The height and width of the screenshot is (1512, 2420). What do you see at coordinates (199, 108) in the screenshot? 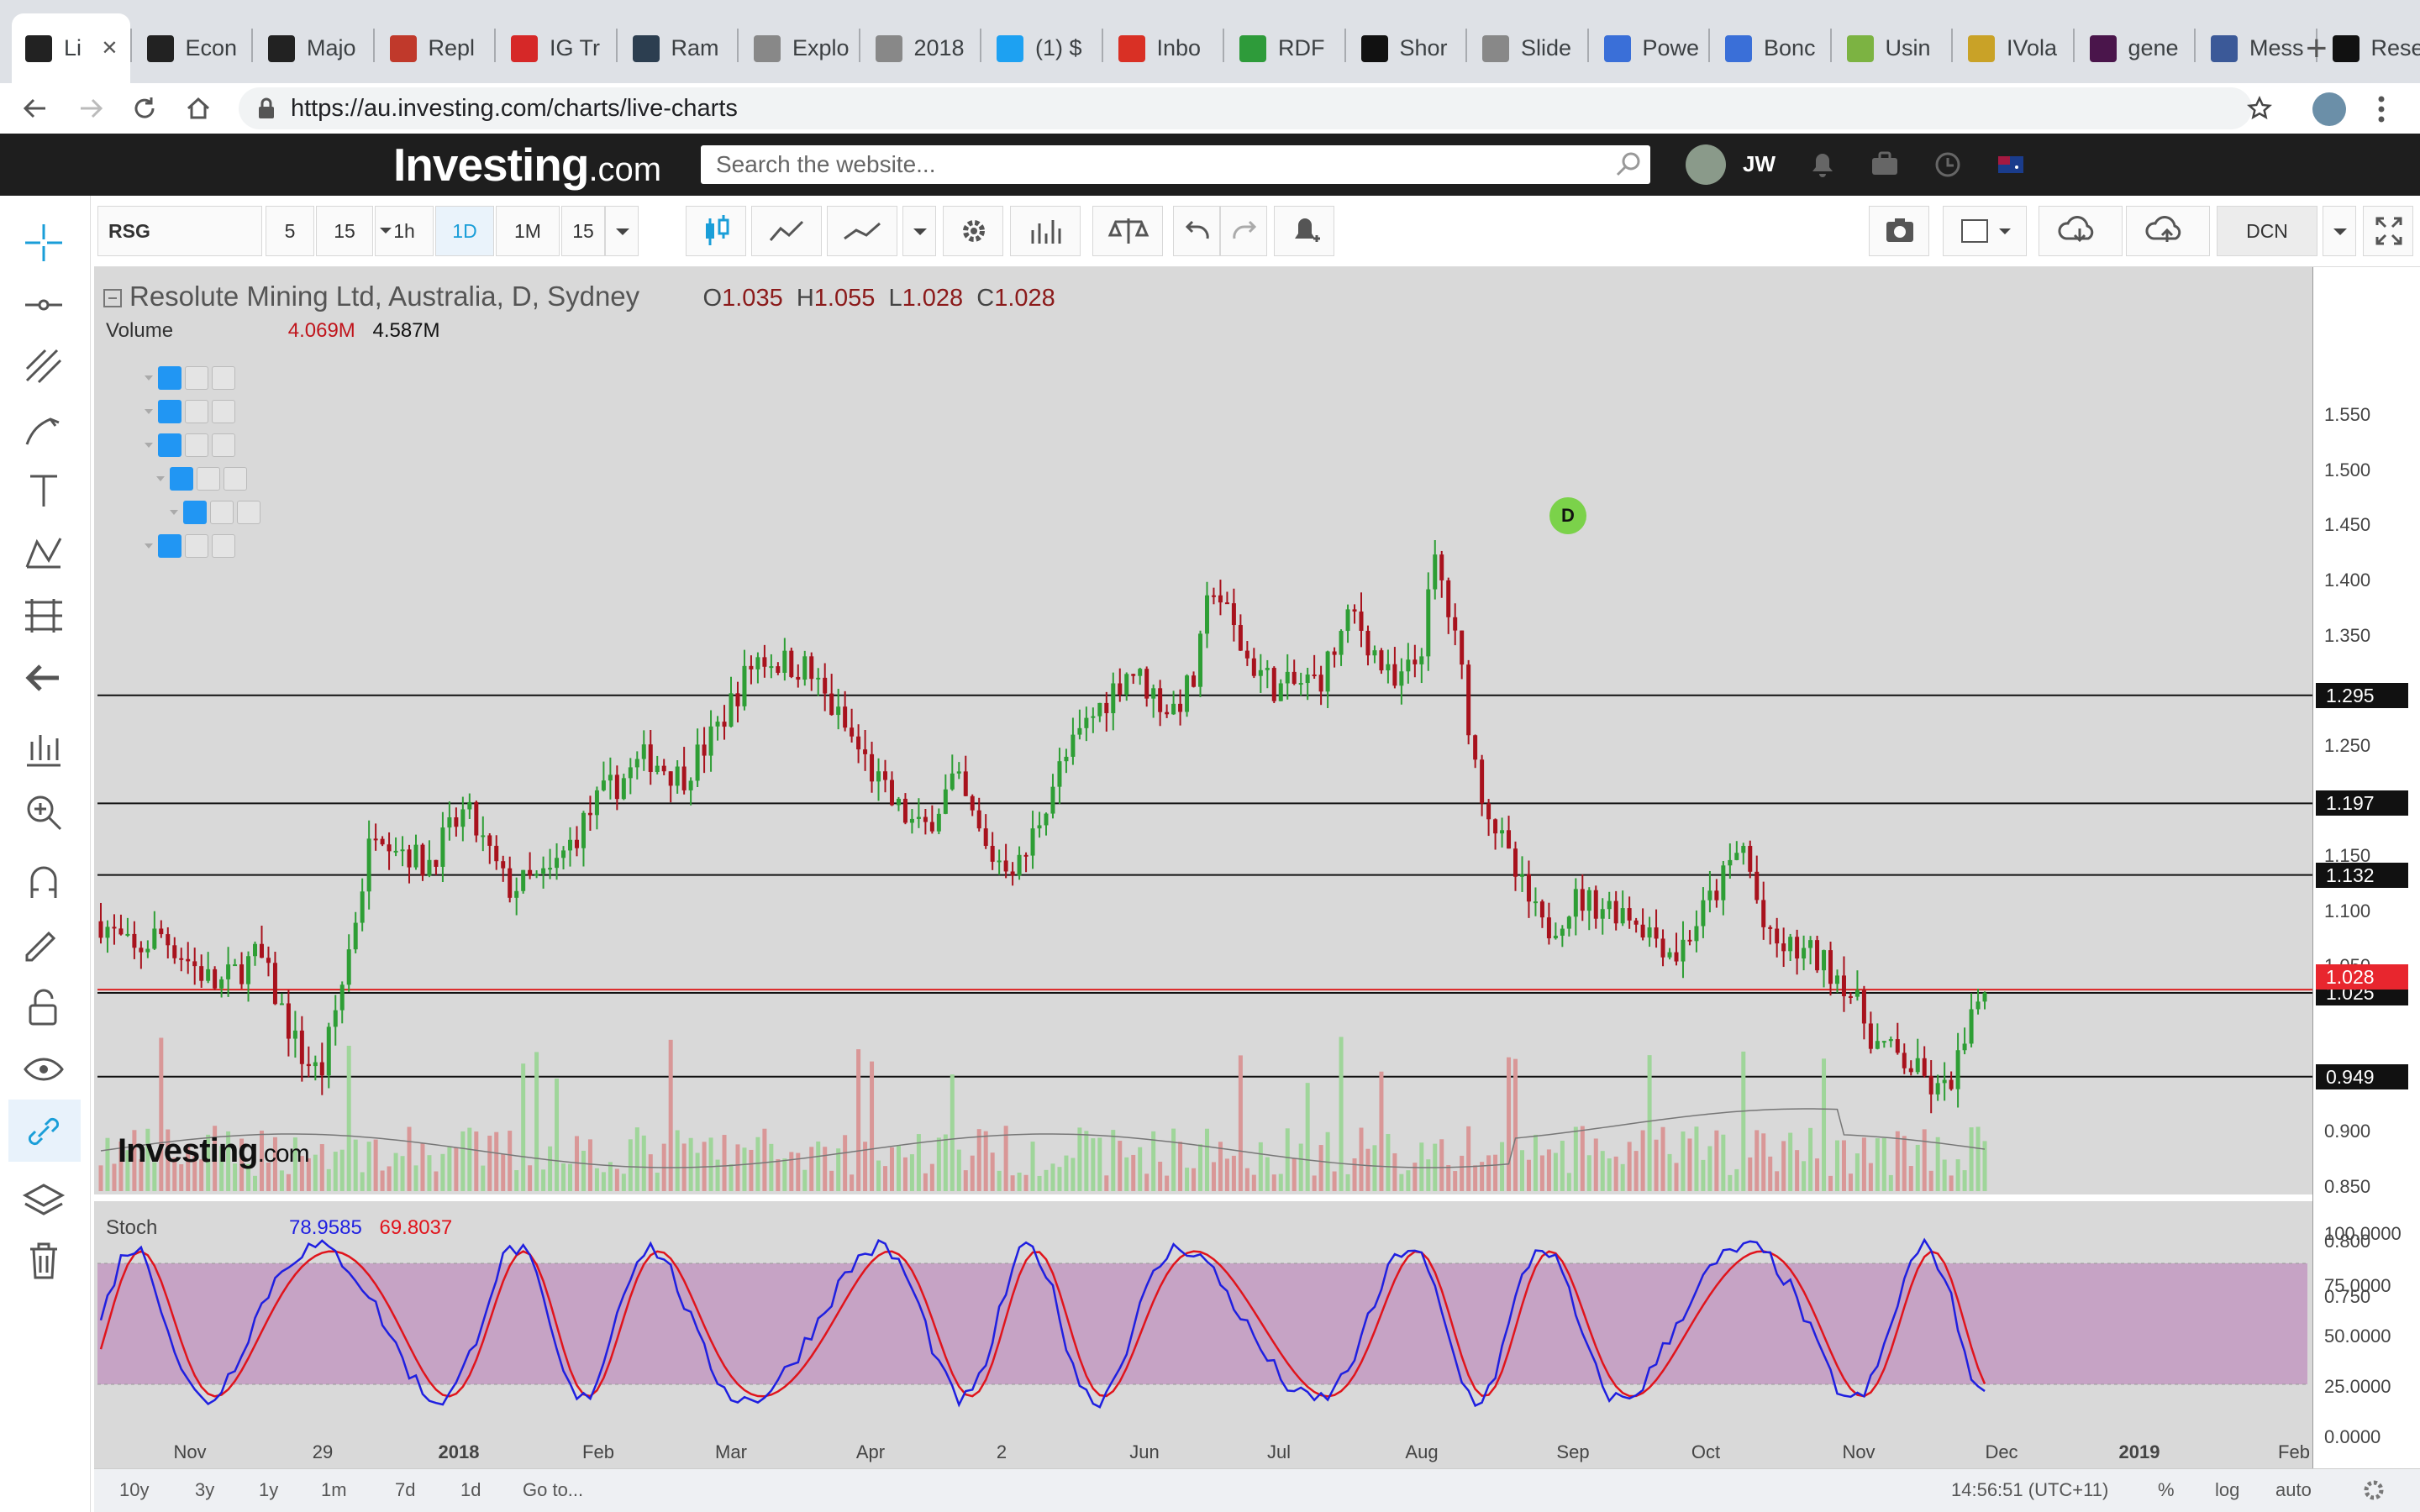
I see `home-icon` at bounding box center [199, 108].